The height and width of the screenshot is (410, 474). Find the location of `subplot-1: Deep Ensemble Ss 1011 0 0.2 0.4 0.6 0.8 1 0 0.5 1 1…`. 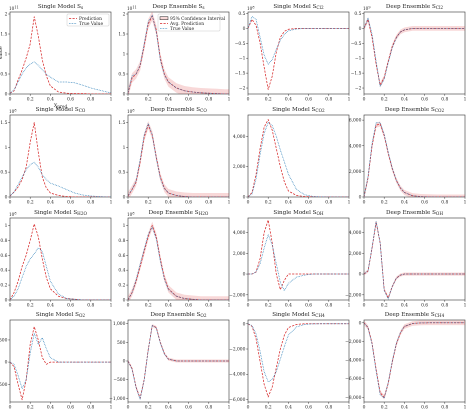

subplot-1: Deep Ensemble Ss 1011 0 0.2 0.4 0.6 0.8 1 0 0.5 1 1… is located at coordinates (174, 53).